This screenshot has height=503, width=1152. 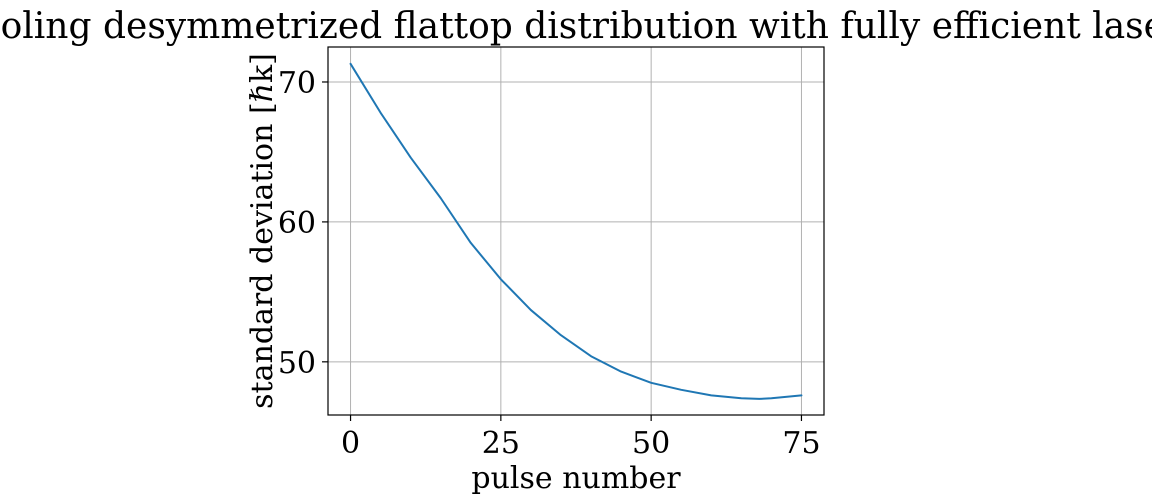 What do you see at coordinates (801, 443) in the screenshot?
I see `x-tick-label: 75` at bounding box center [801, 443].